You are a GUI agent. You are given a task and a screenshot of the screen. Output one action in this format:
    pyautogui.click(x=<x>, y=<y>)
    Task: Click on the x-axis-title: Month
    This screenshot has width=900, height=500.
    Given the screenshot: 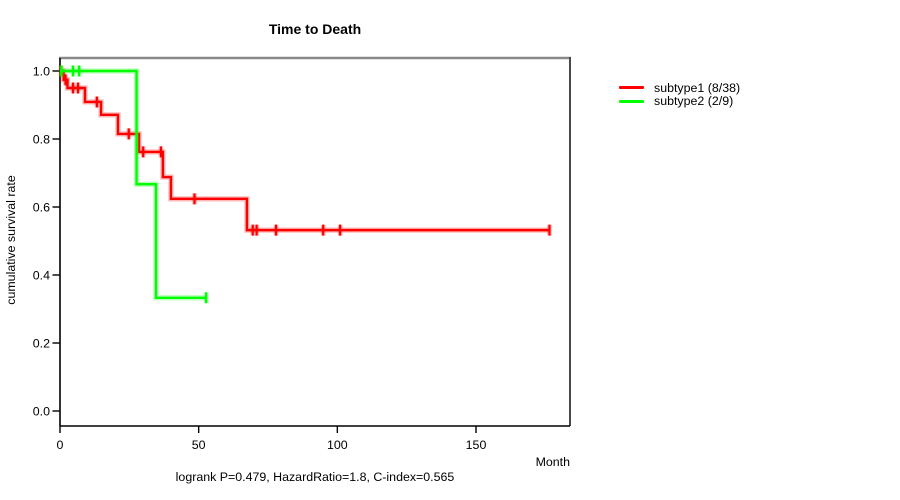 What is the action you would take?
    pyautogui.click(x=552, y=462)
    